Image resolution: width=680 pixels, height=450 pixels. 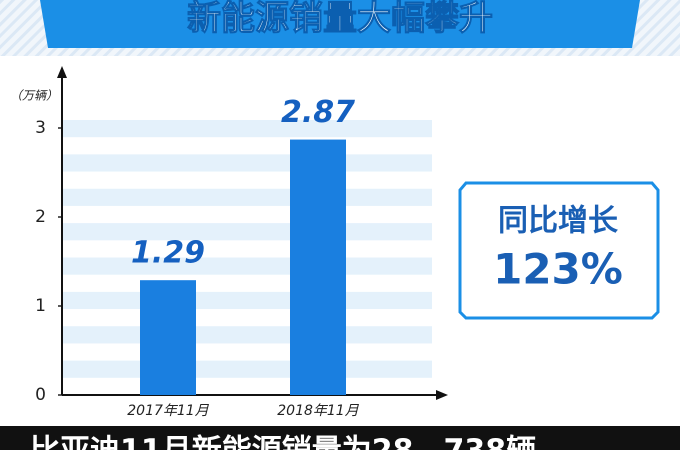 I want to click on x-tick-label: 2018年11月, so click(x=318, y=411).